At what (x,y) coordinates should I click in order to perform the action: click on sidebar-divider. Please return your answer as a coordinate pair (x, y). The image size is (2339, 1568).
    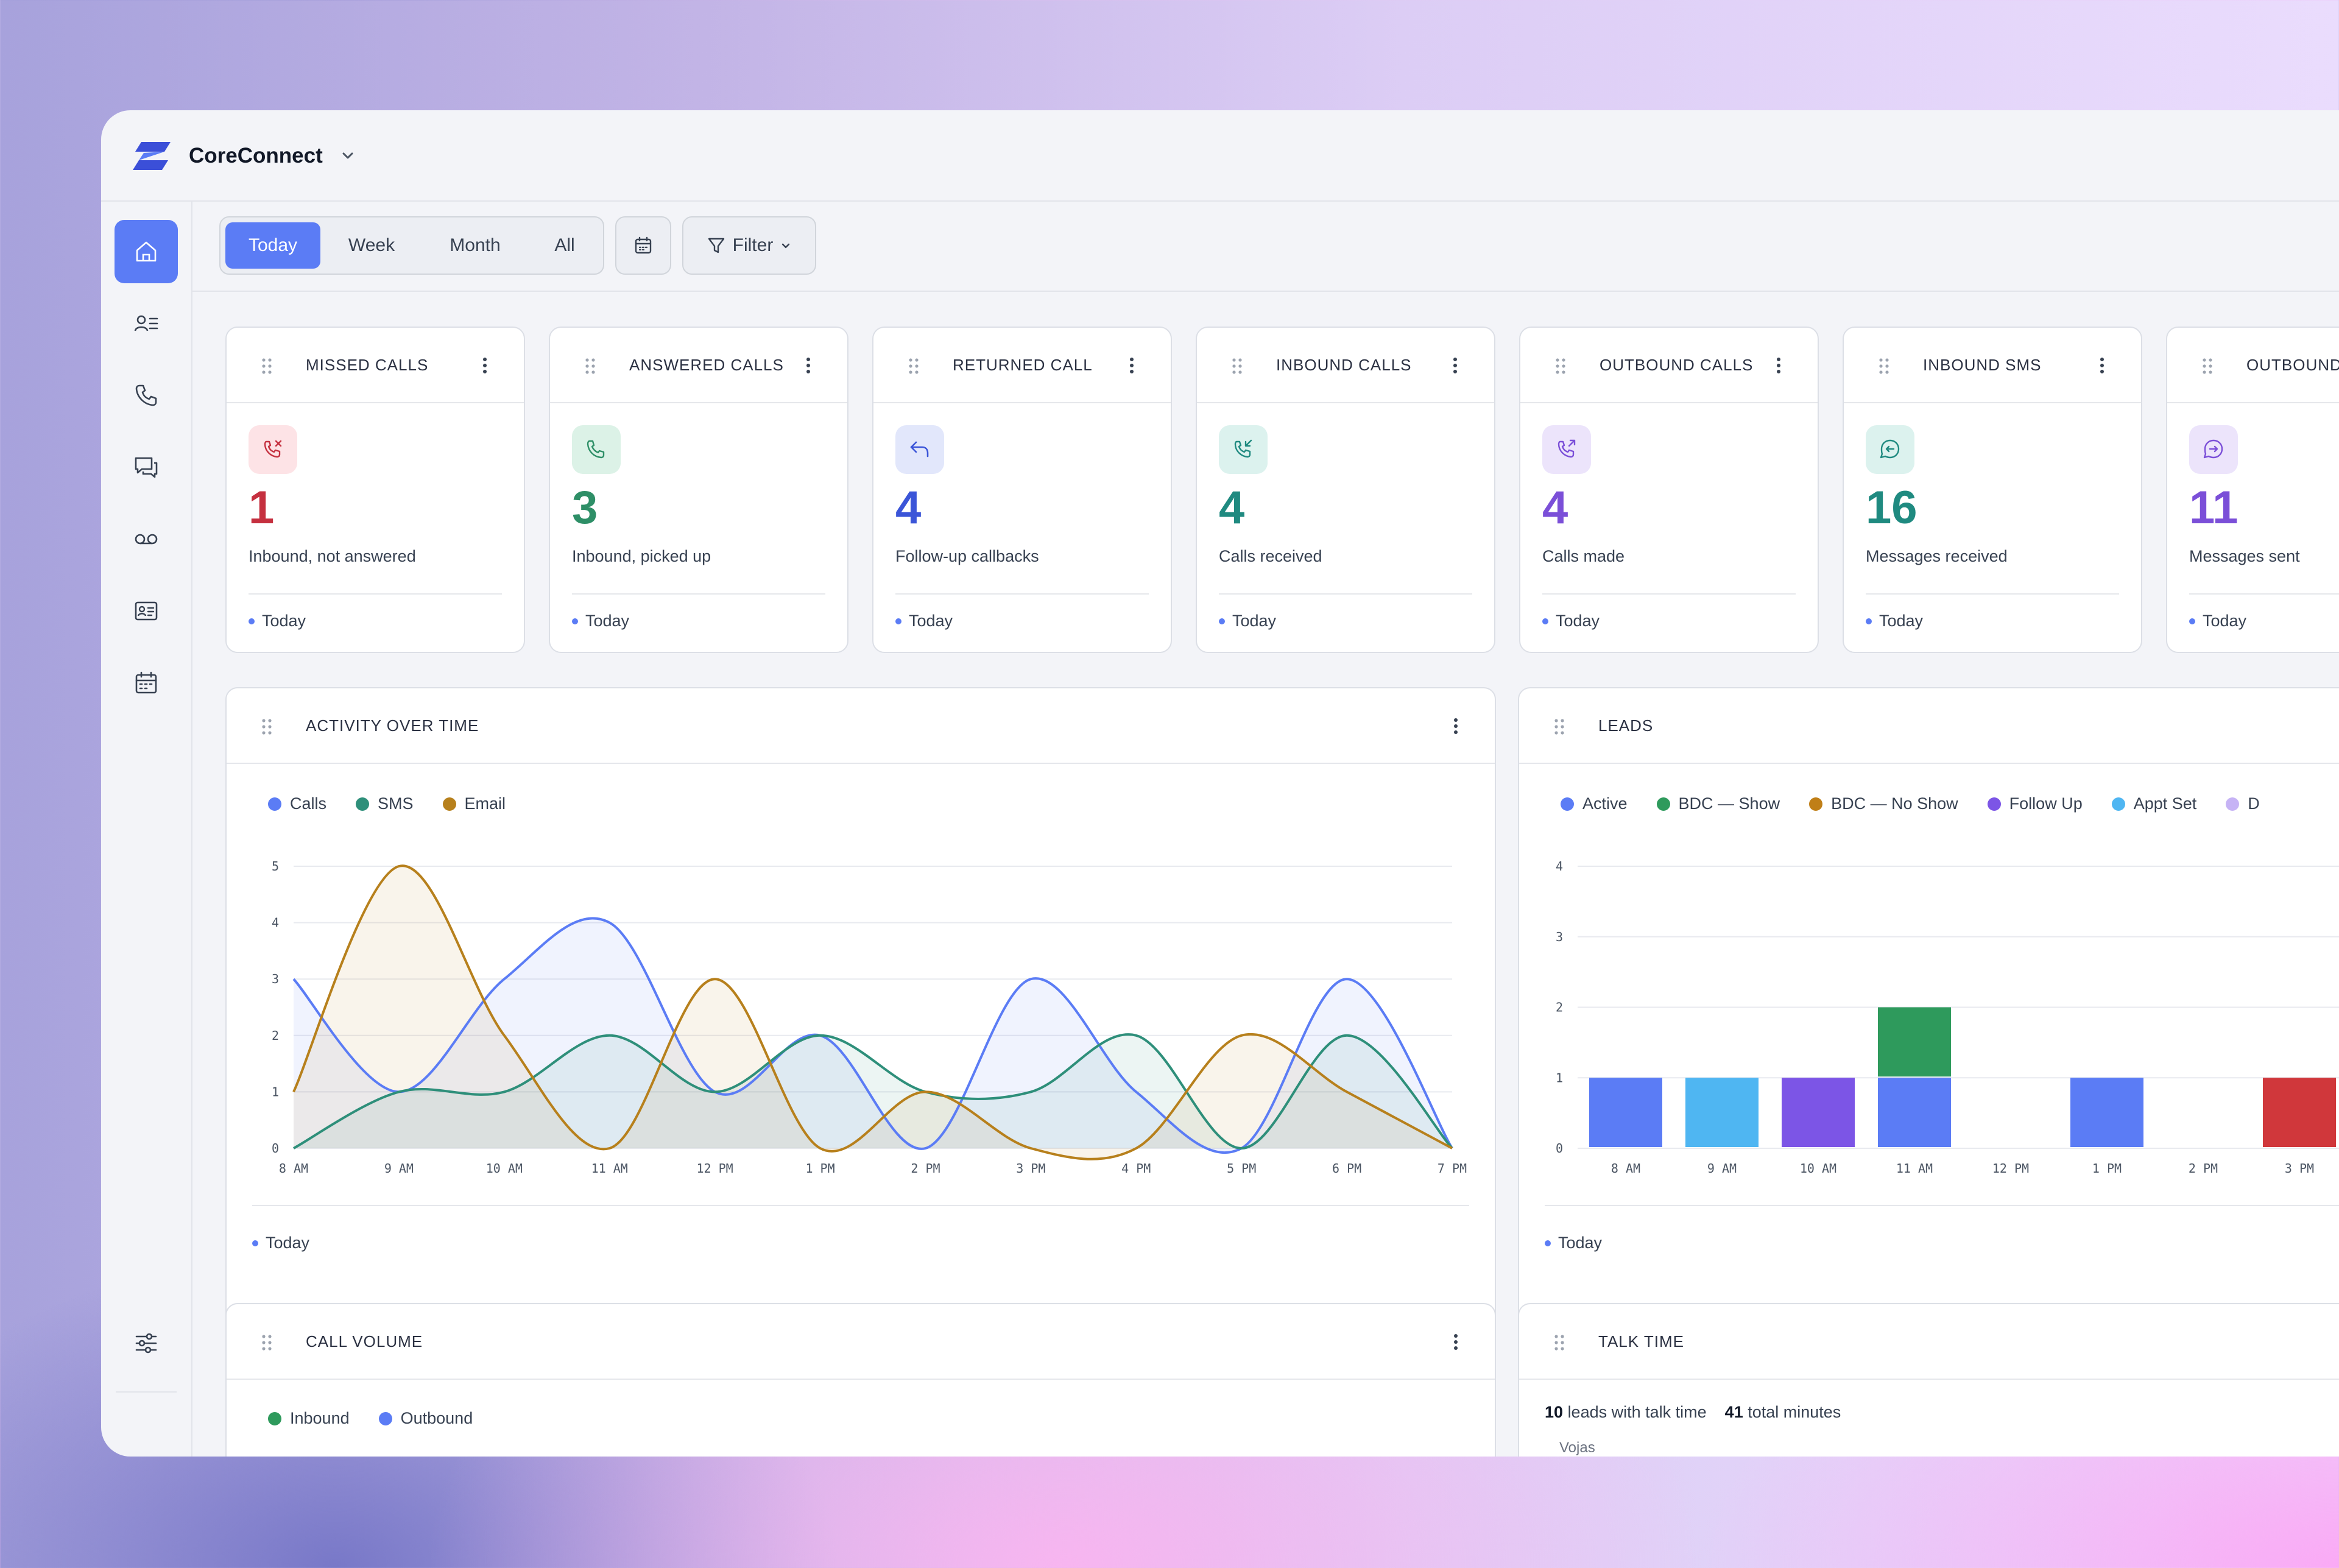
    Looking at the image, I should click on (146, 1392).